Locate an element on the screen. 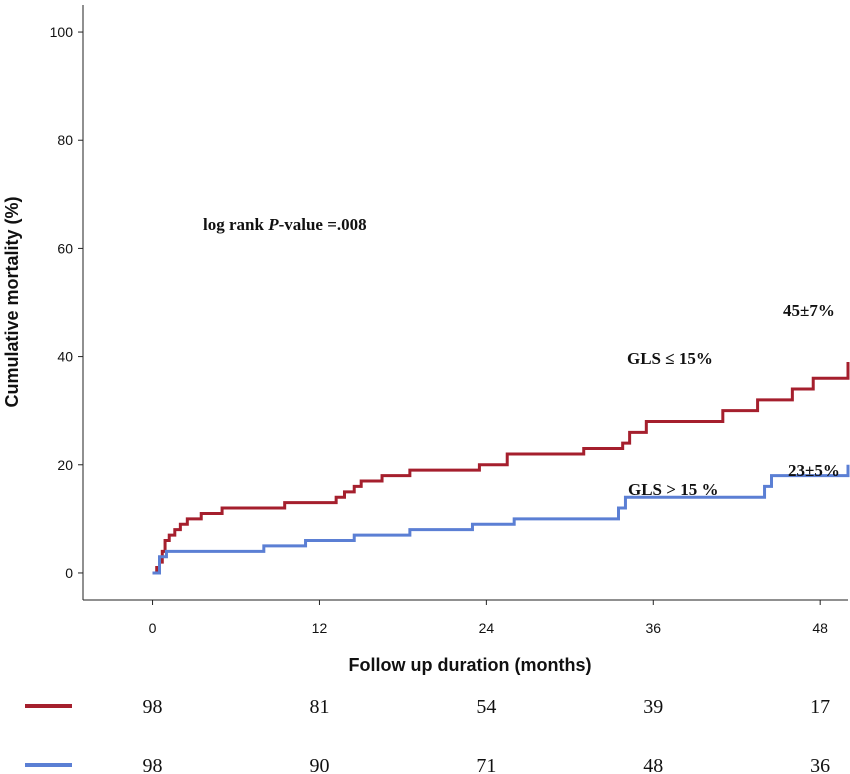 The height and width of the screenshot is (774, 850). x-tick-label: 0 is located at coordinates (153, 628).